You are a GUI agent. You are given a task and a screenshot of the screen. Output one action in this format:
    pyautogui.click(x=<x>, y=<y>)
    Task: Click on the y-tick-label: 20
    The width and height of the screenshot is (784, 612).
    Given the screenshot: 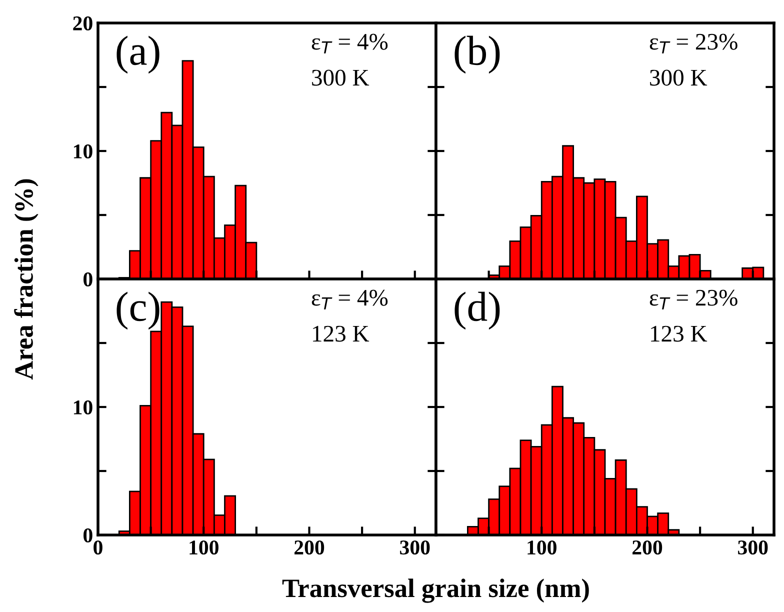 What is the action you would take?
    pyautogui.click(x=82, y=23)
    